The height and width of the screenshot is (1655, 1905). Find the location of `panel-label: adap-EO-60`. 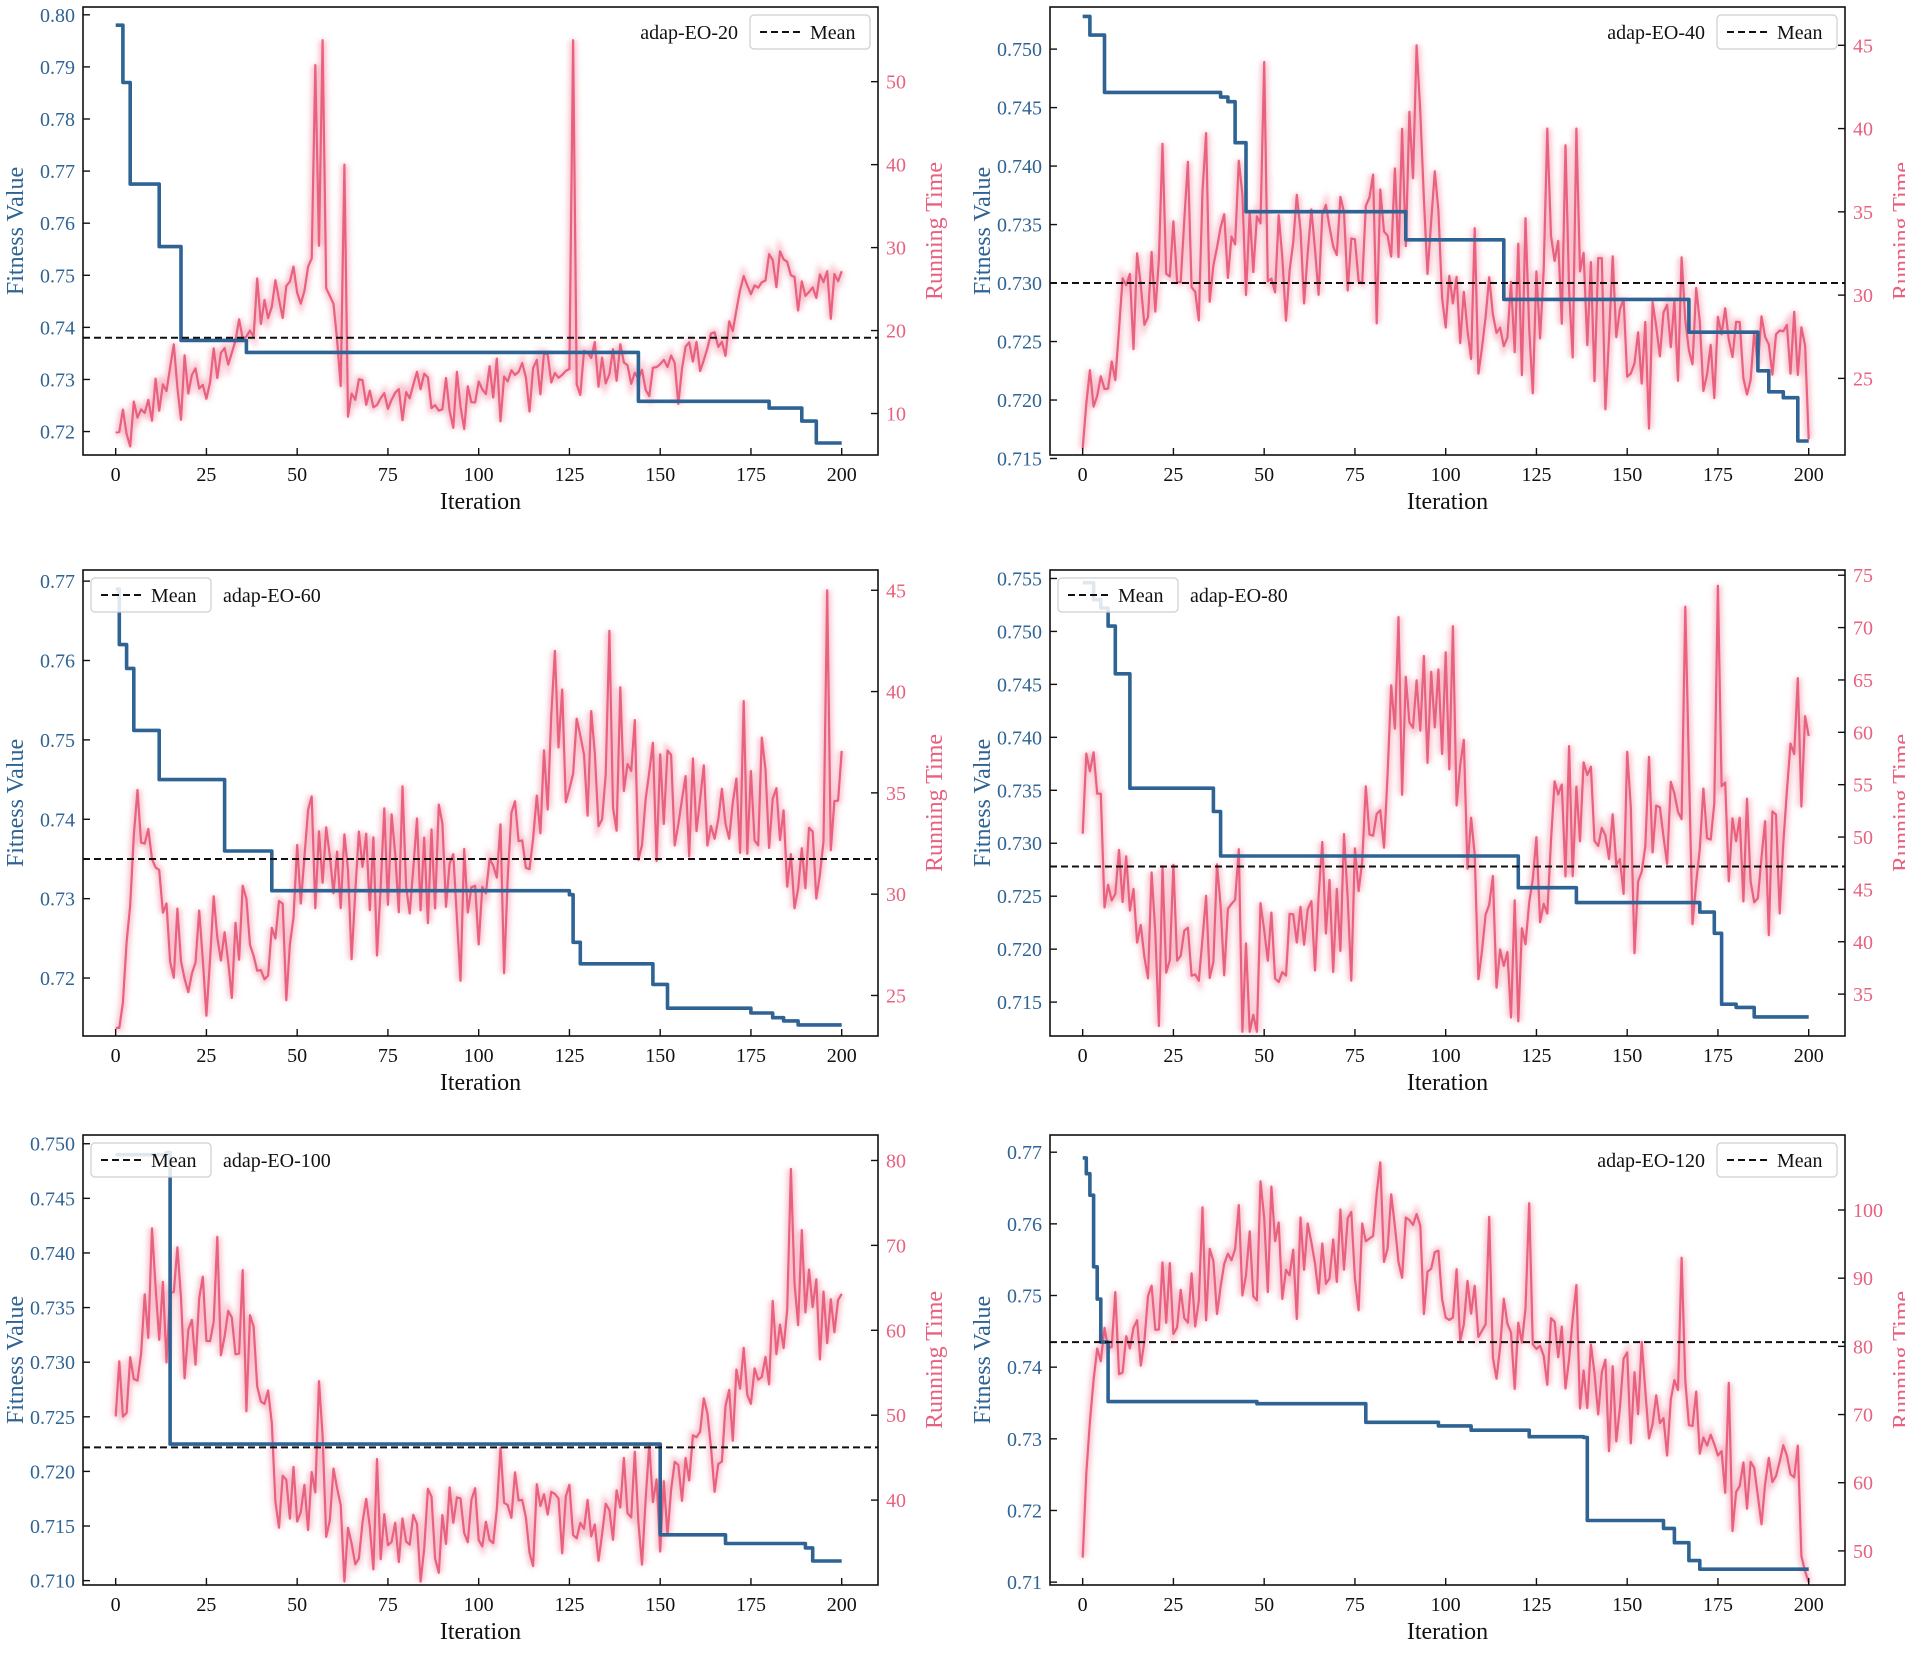

panel-label: adap-EO-60 is located at coordinates (272, 596).